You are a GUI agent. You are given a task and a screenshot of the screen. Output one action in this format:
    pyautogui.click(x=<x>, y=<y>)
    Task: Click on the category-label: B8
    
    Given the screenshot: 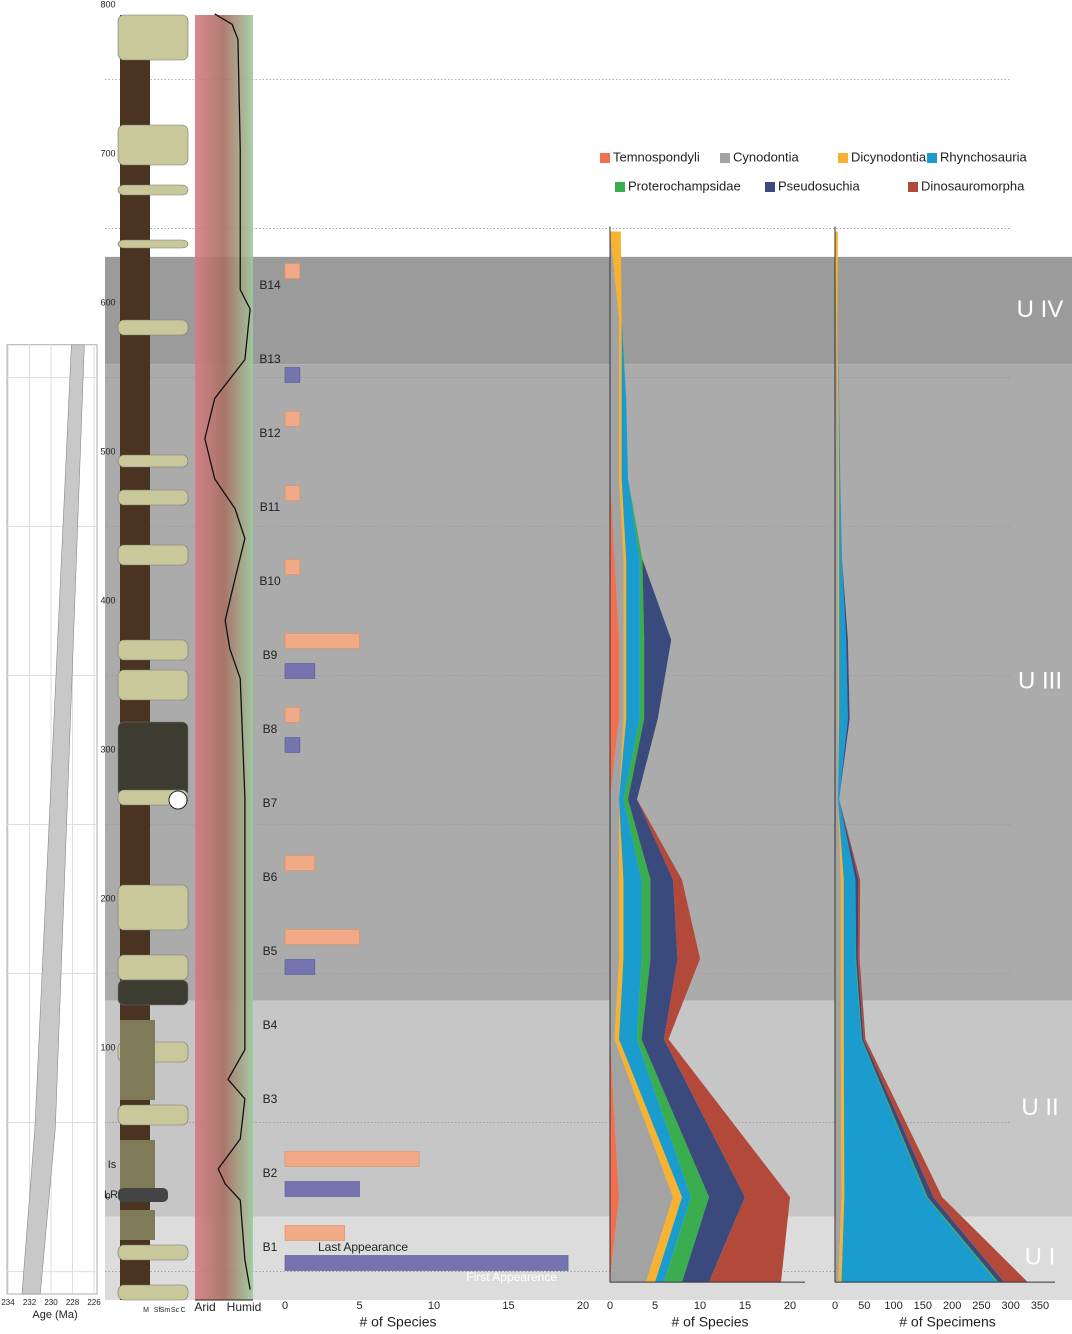 What is the action you would take?
    pyautogui.click(x=270, y=729)
    